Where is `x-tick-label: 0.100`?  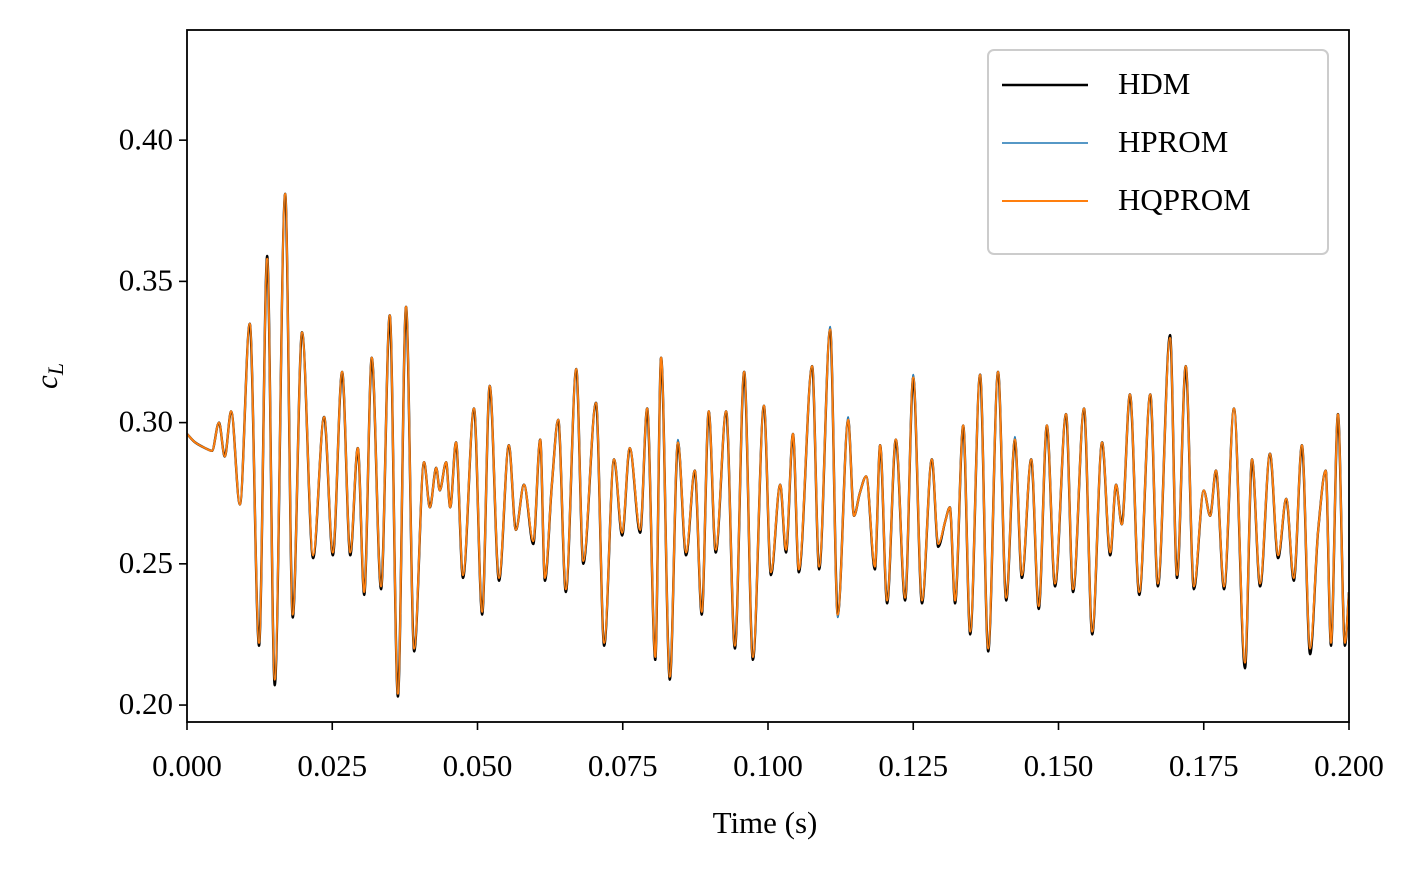
x-tick-label: 0.100 is located at coordinates (768, 765).